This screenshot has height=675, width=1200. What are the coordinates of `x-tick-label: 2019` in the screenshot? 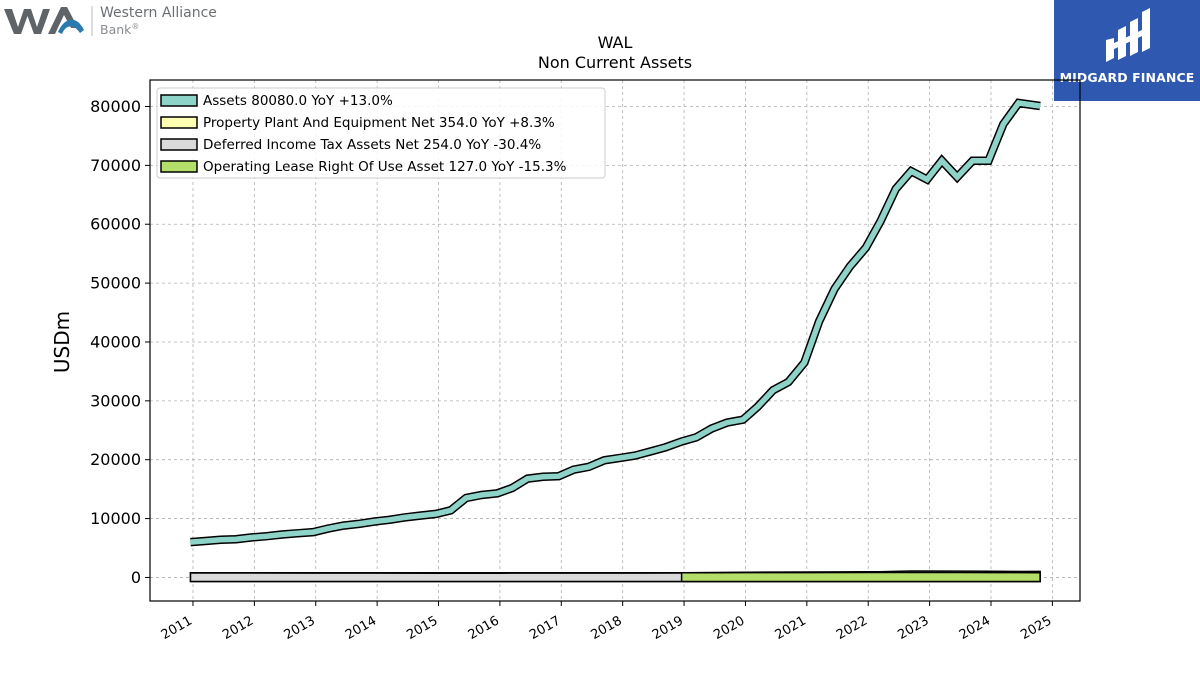 It's located at (668, 628).